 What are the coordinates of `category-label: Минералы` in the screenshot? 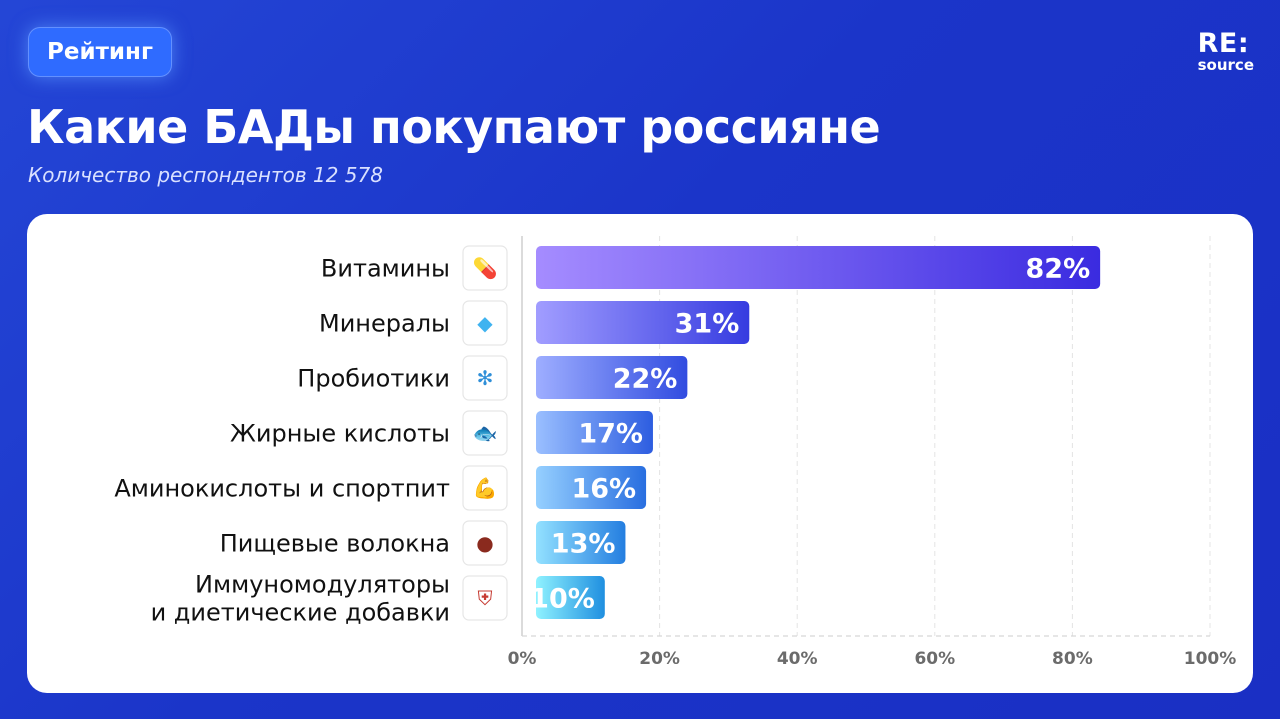 It's located at (384, 324).